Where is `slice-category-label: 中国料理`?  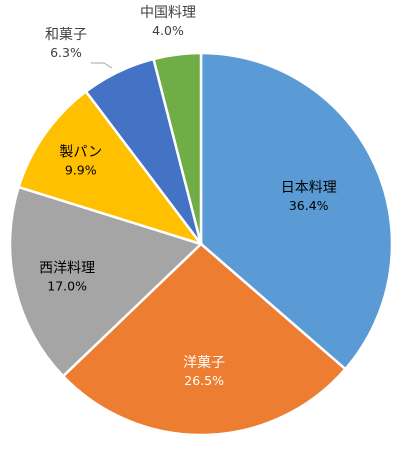 slice-category-label: 中国料理 is located at coordinates (168, 13).